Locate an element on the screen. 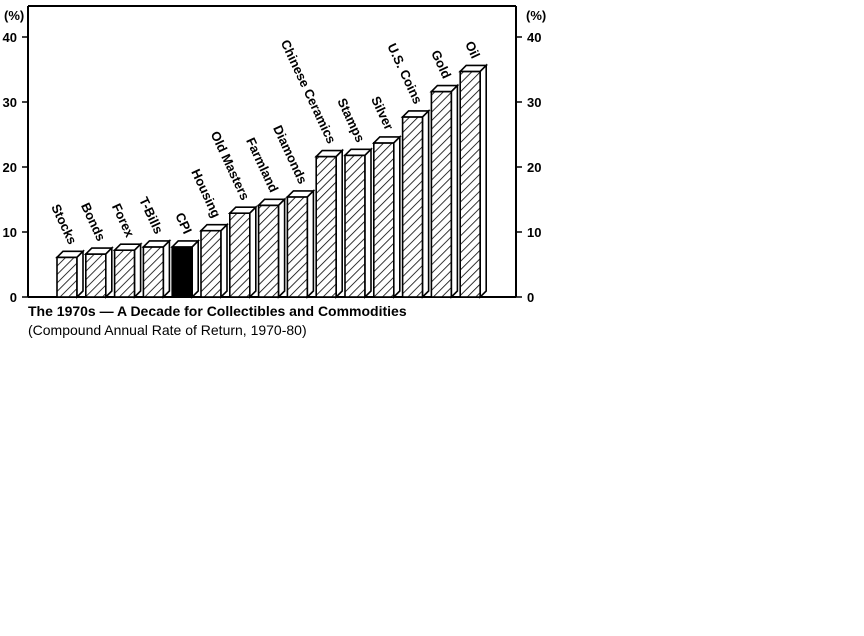 The height and width of the screenshot is (636, 864). bar-stamps is located at coordinates (358, 223).